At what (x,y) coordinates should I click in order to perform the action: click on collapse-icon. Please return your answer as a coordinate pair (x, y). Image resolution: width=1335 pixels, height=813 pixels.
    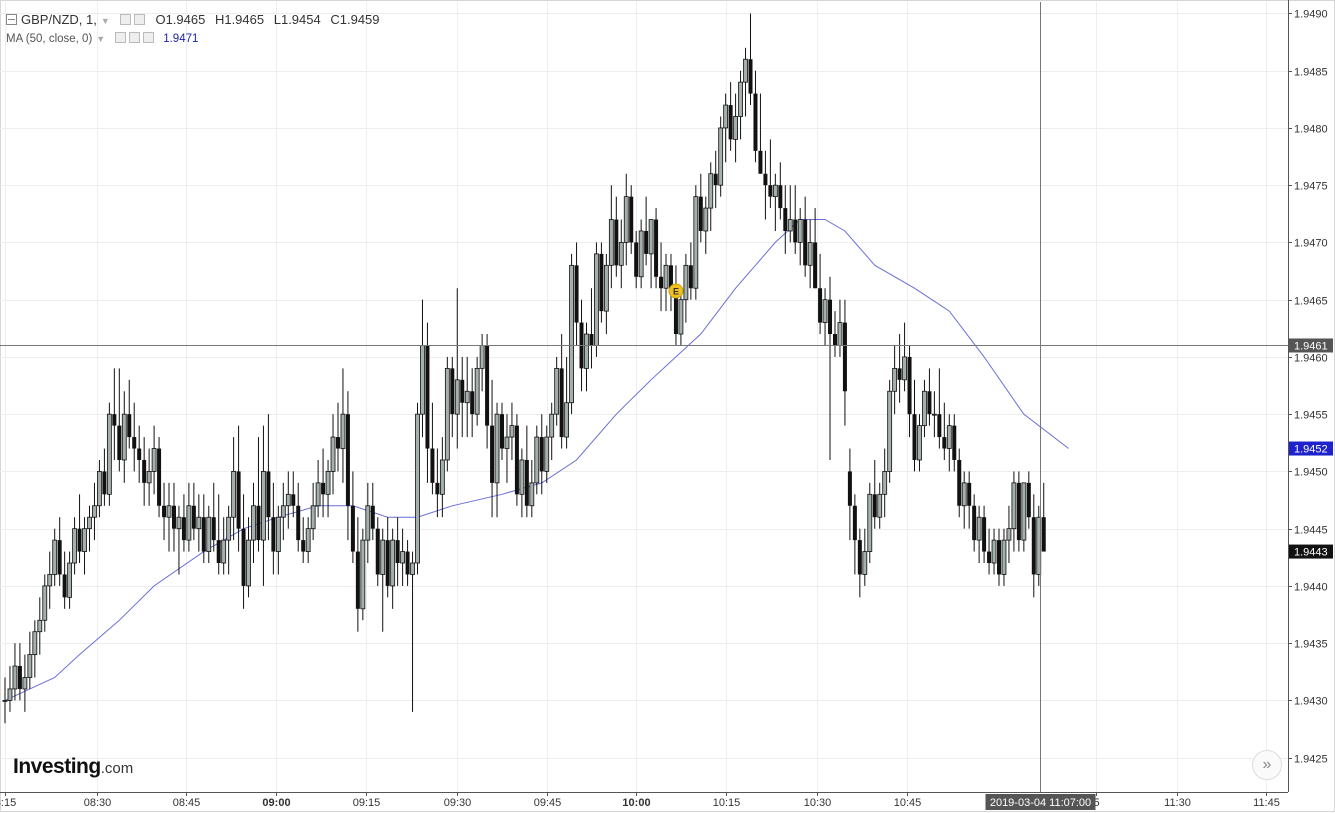
    Looking at the image, I should click on (11, 20).